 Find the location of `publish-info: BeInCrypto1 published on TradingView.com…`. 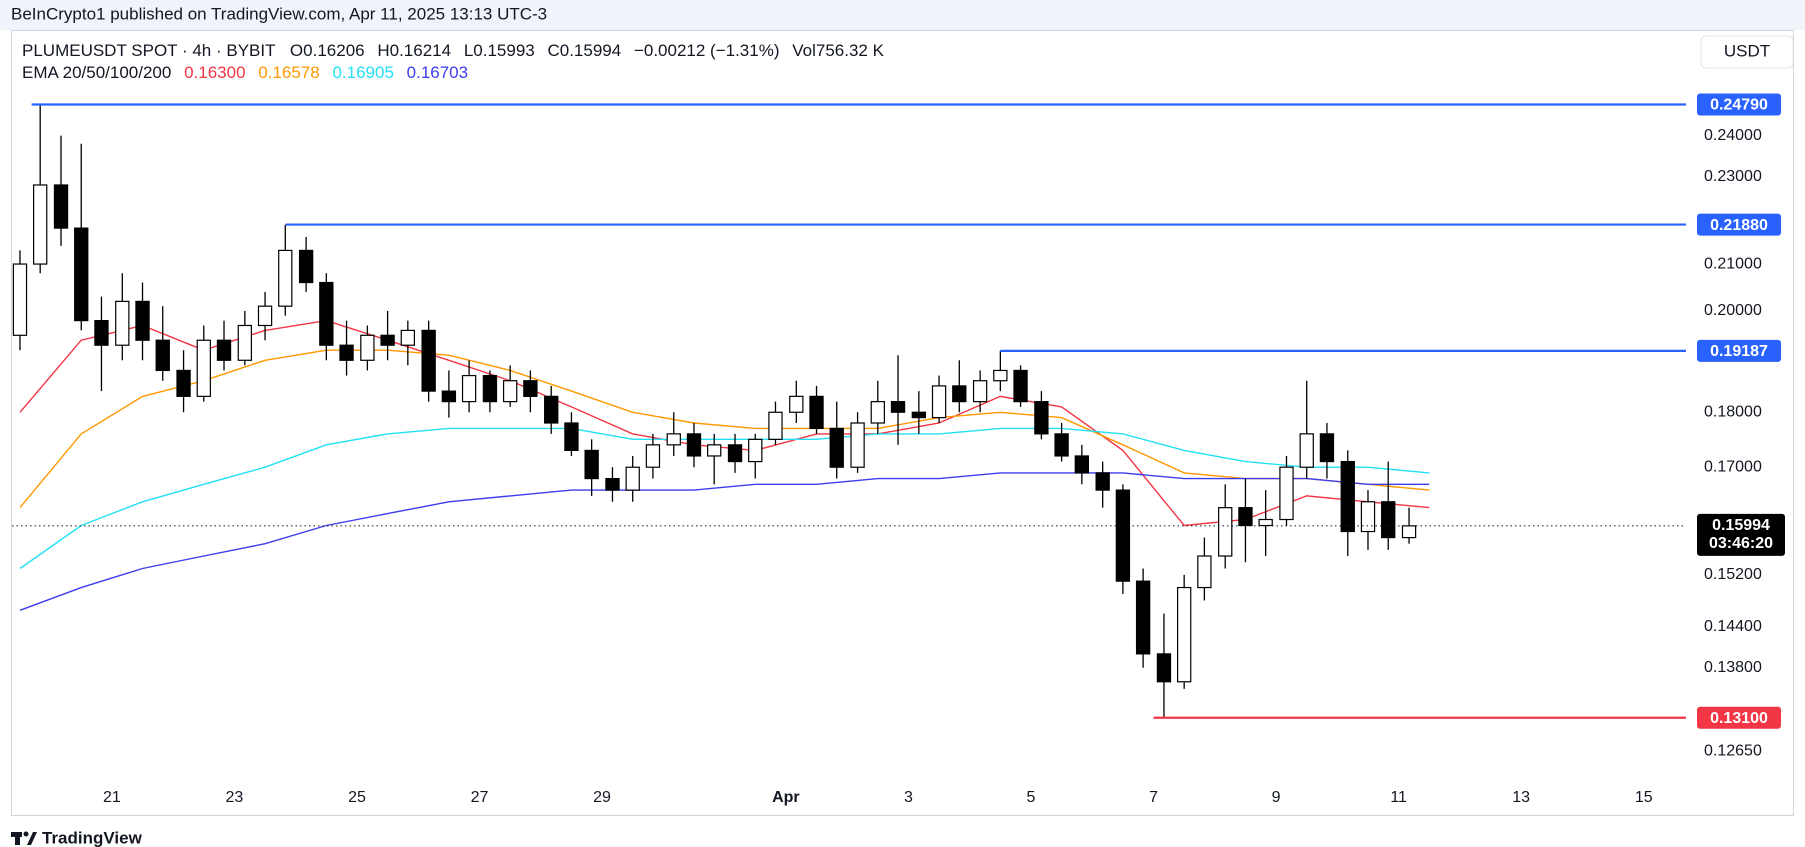

publish-info: BeInCrypto1 published on TradingView.com… is located at coordinates (279, 13).